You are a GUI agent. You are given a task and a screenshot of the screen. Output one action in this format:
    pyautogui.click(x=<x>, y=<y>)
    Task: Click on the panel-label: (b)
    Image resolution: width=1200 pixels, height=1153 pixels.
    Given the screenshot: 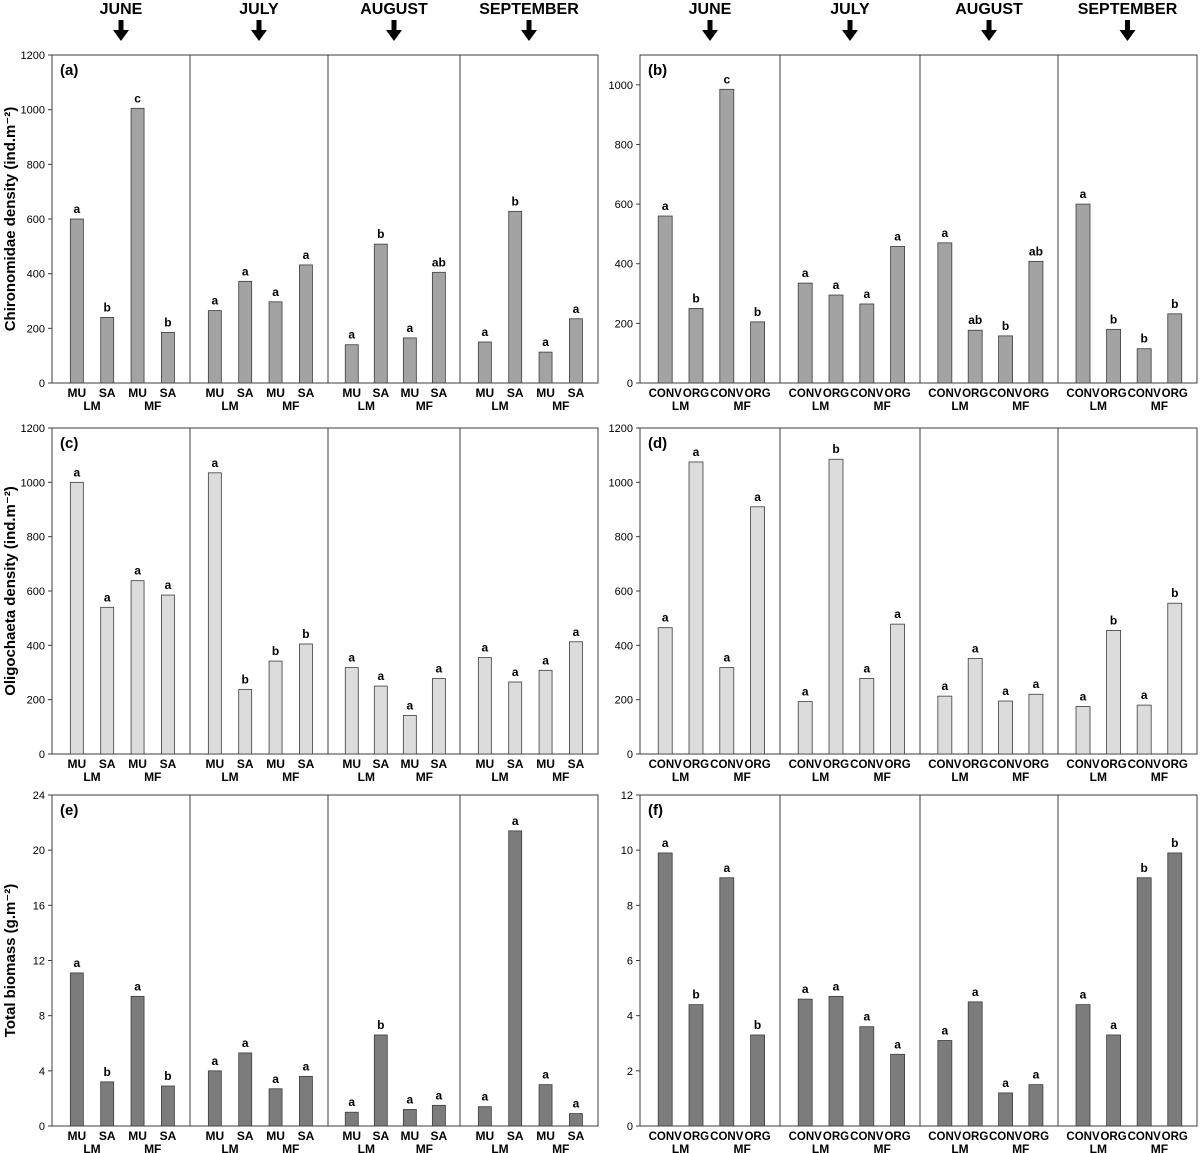 What is the action you would take?
    pyautogui.click(x=657, y=70)
    